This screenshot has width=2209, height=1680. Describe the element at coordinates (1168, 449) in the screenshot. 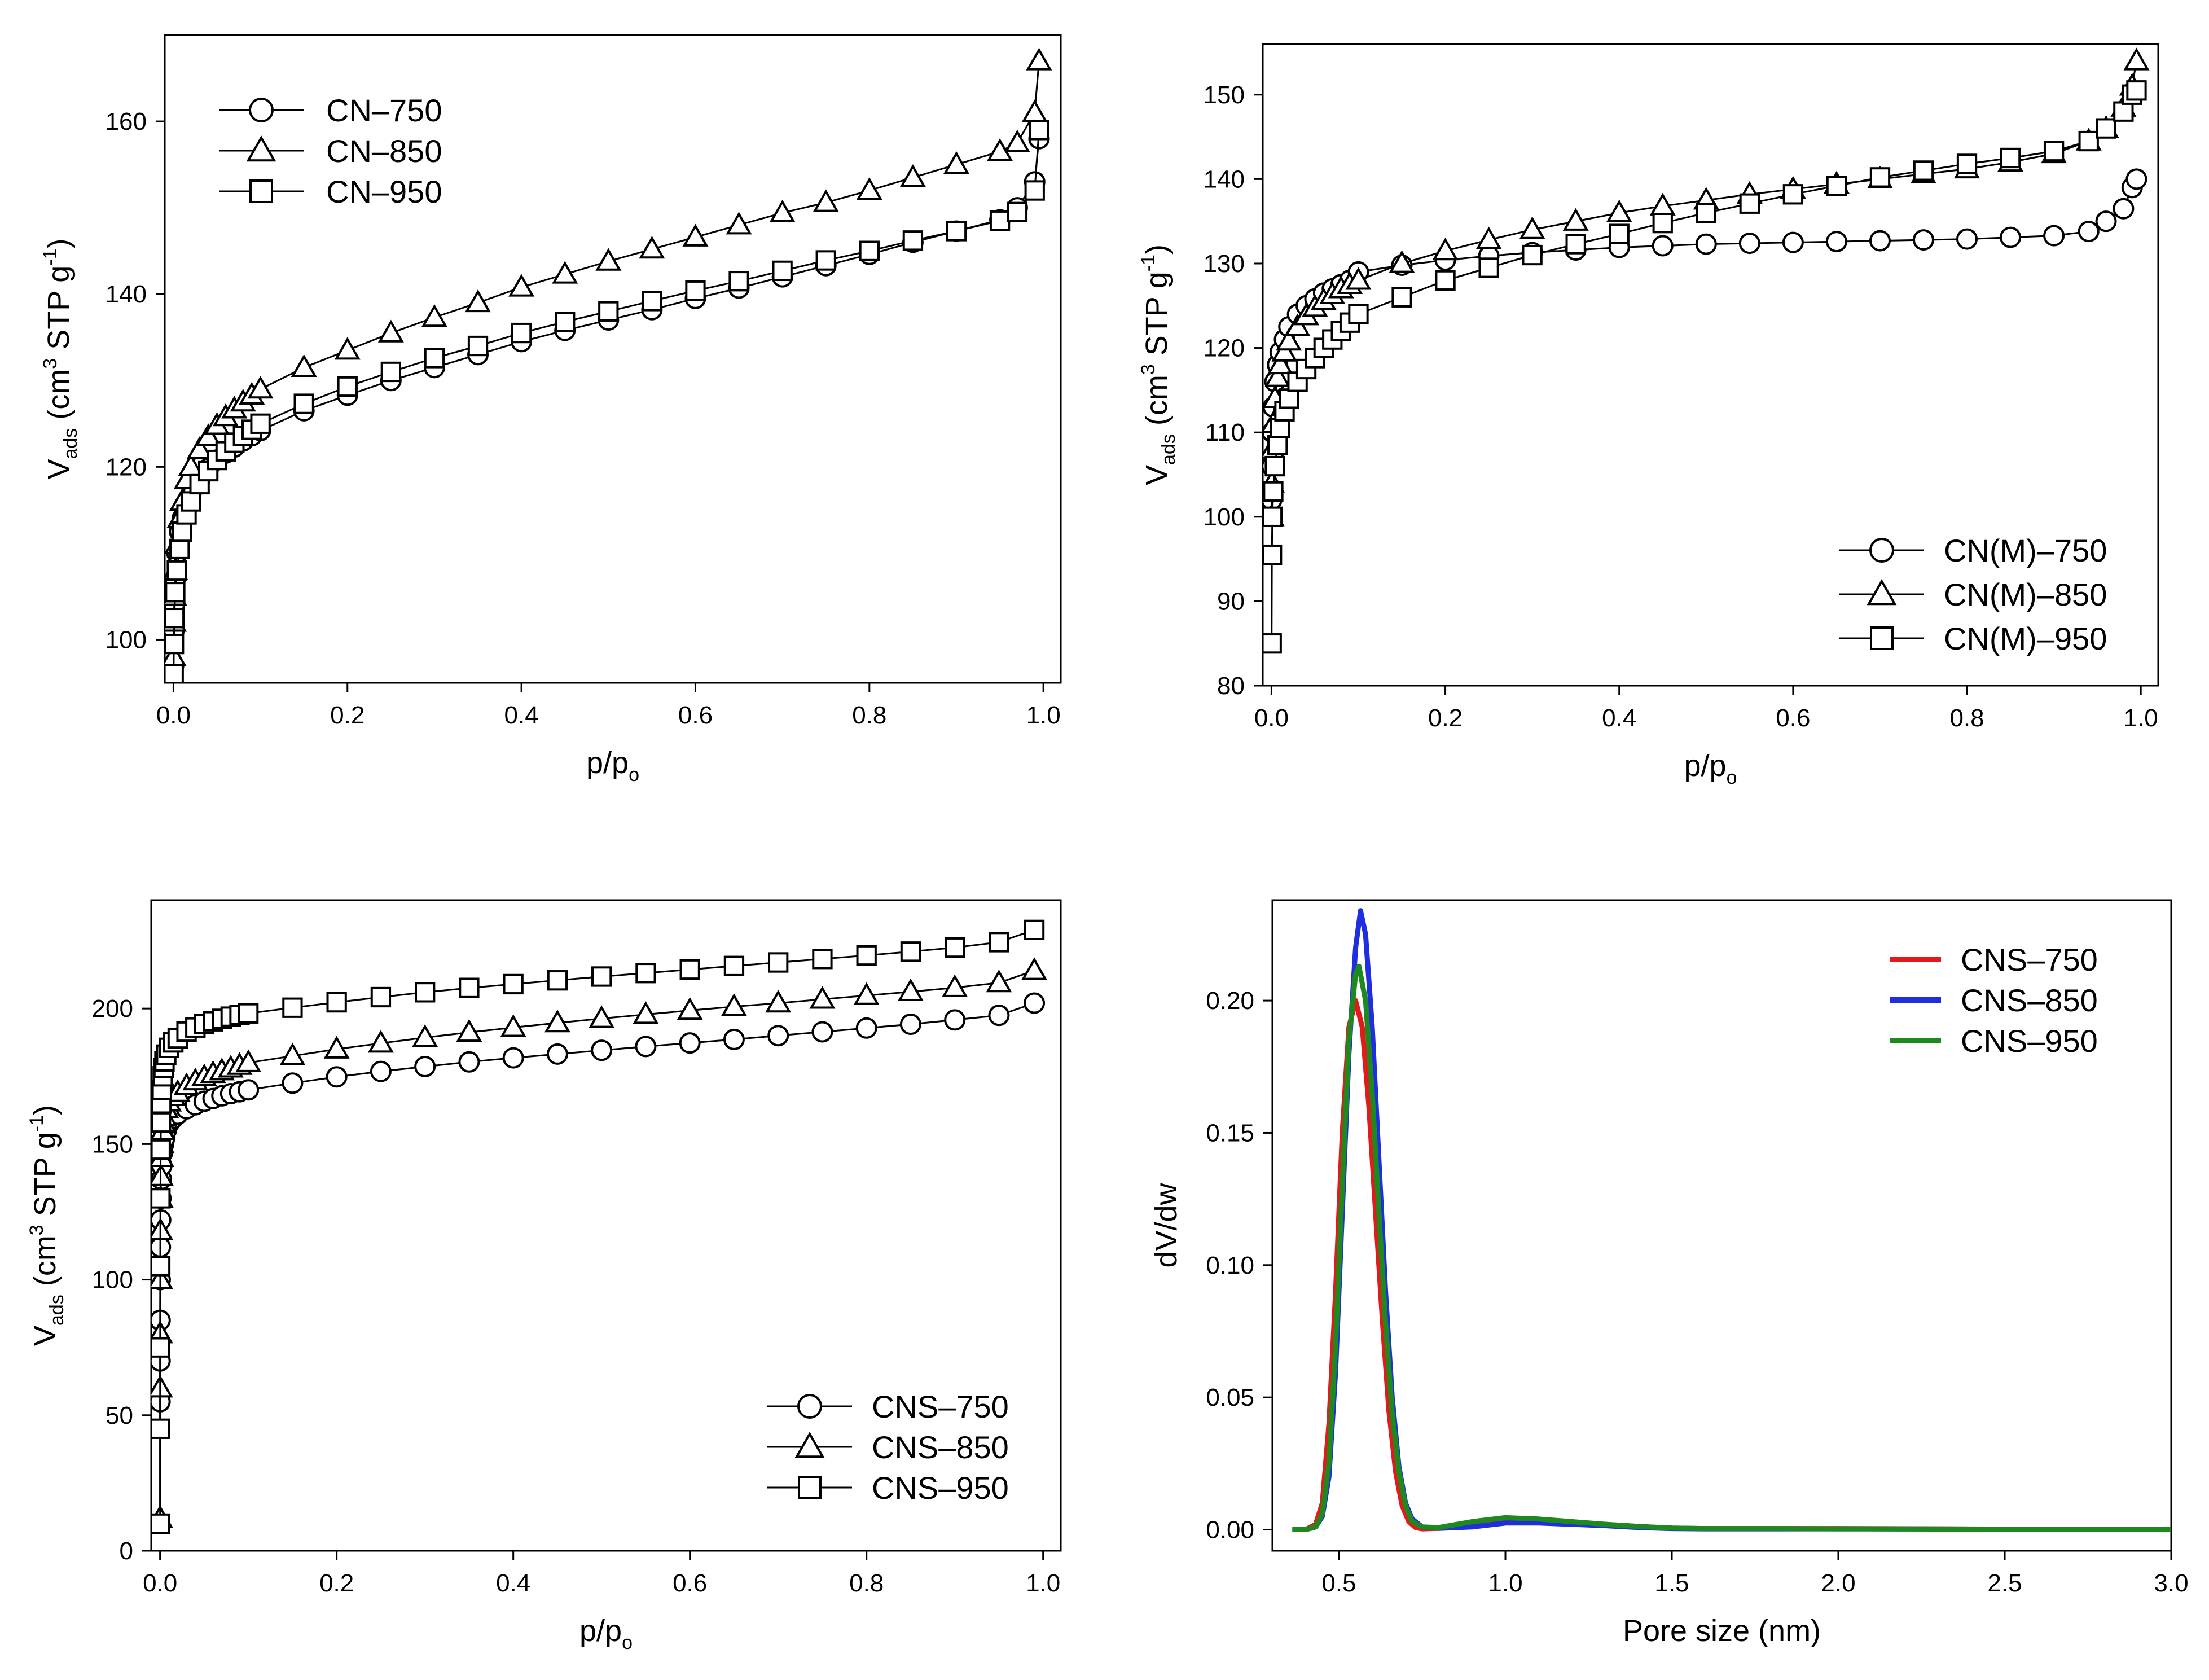

I see `y-axis-label-subscript: ads` at that location.